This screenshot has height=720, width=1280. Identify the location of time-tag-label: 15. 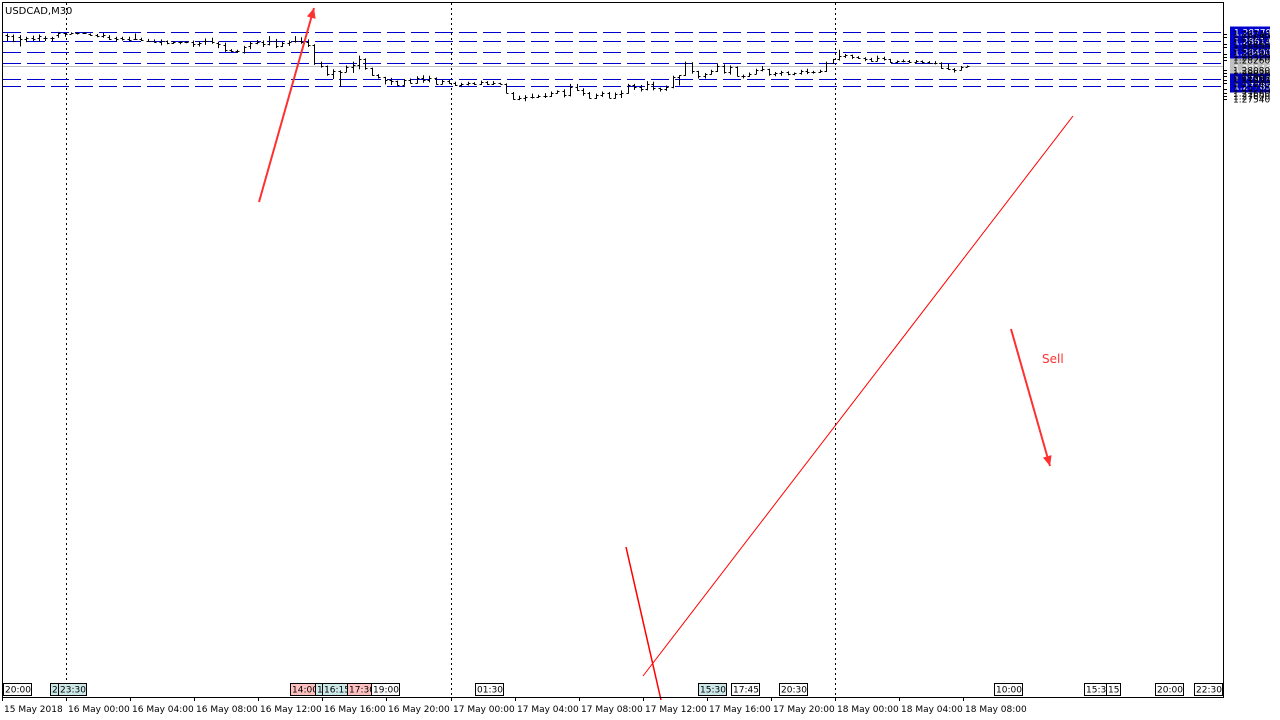
(1113, 691).